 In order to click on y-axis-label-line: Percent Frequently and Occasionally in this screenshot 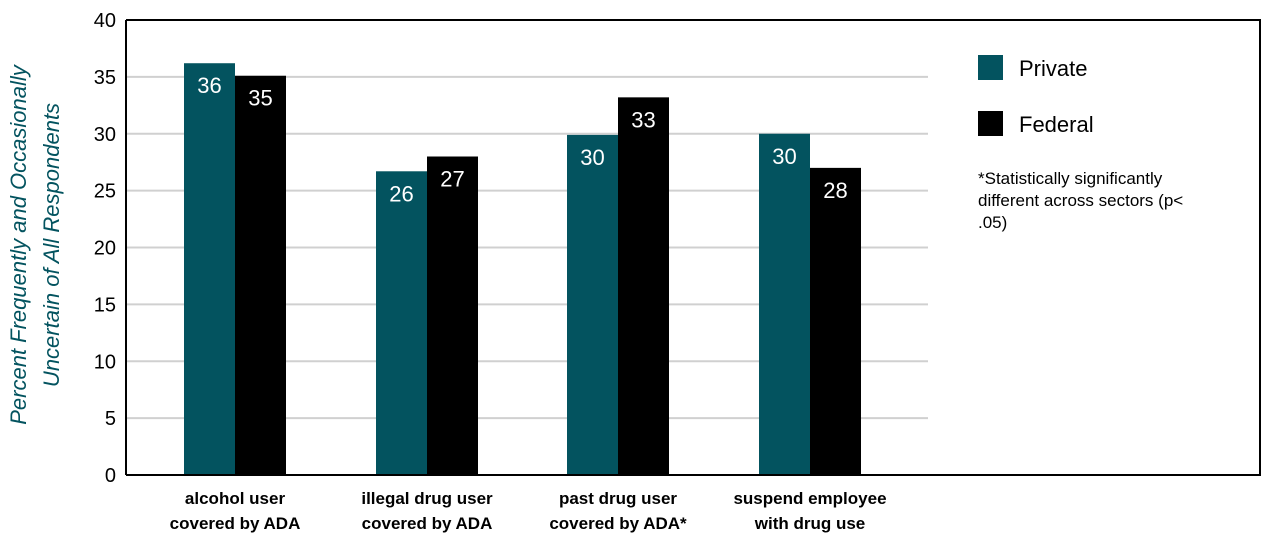, I will do `click(18, 244)`.